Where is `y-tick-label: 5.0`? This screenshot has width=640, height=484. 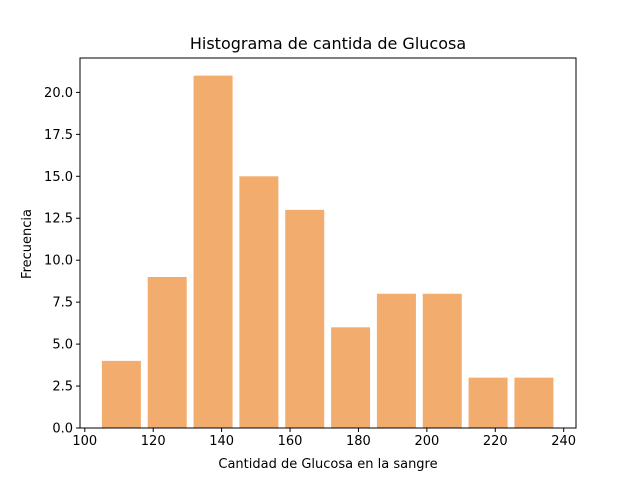 y-tick-label: 5.0 is located at coordinates (62, 345).